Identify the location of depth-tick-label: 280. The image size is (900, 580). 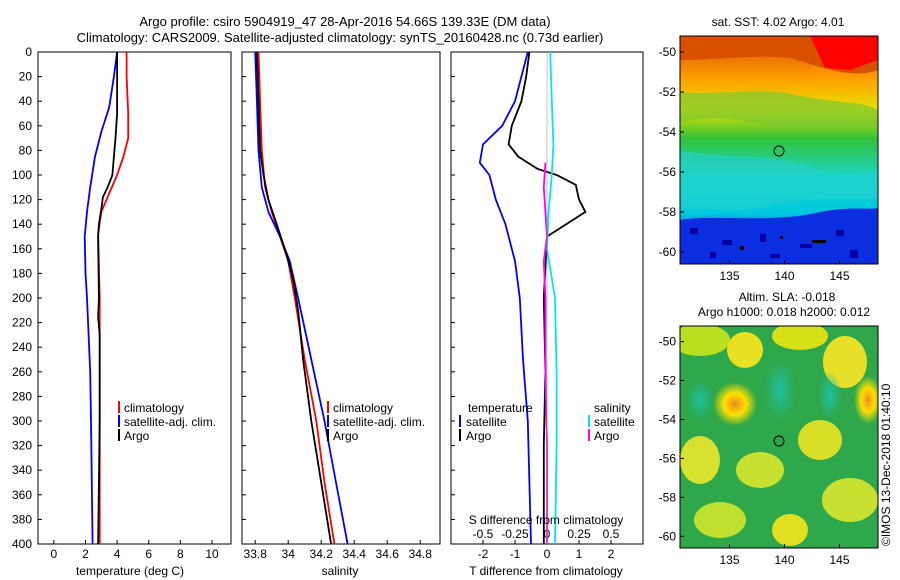
(22, 396).